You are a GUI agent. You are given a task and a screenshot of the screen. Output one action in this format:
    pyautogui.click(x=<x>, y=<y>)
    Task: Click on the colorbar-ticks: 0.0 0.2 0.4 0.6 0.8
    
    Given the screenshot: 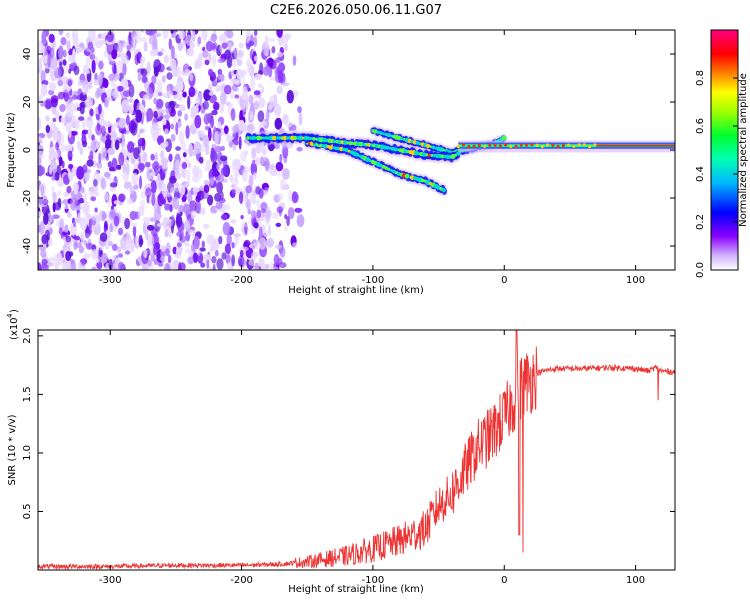 What is the action you would take?
    pyautogui.click(x=716, y=174)
    